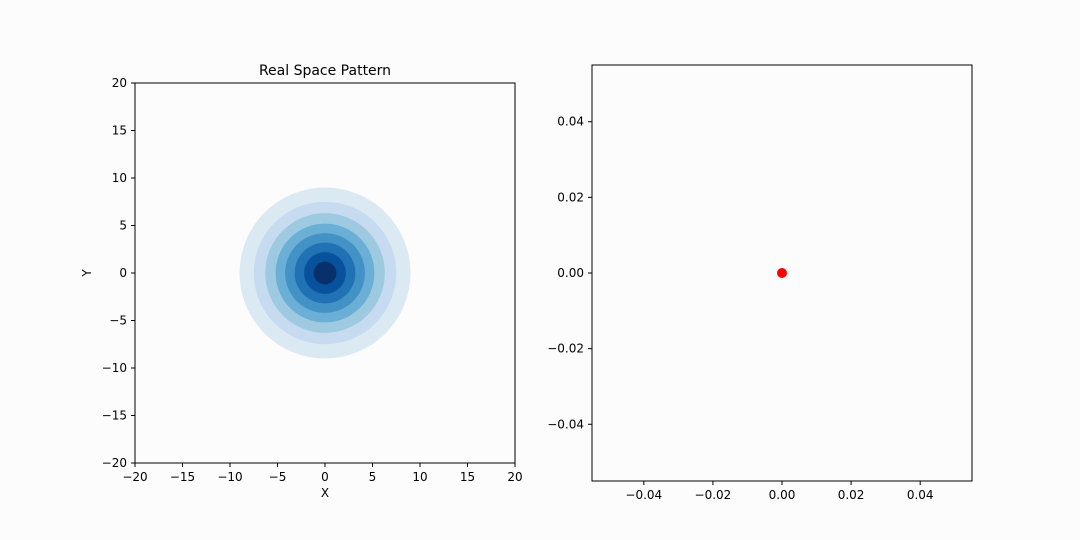 Image resolution: width=1080 pixels, height=540 pixels. What do you see at coordinates (119, 83) in the screenshot?
I see `real-space-y-tick-label: 20` at bounding box center [119, 83].